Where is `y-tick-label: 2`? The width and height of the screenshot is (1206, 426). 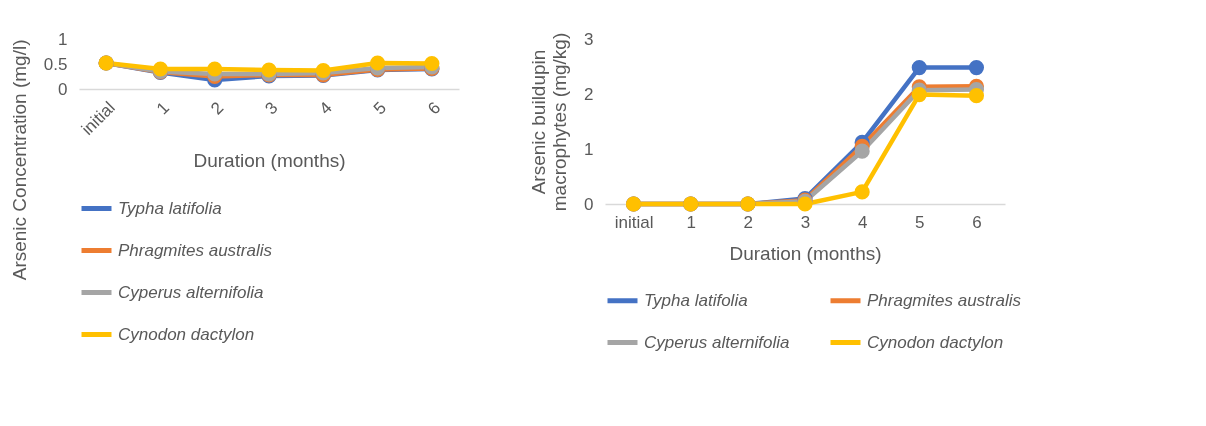
y-tick-label: 2 is located at coordinates (589, 94).